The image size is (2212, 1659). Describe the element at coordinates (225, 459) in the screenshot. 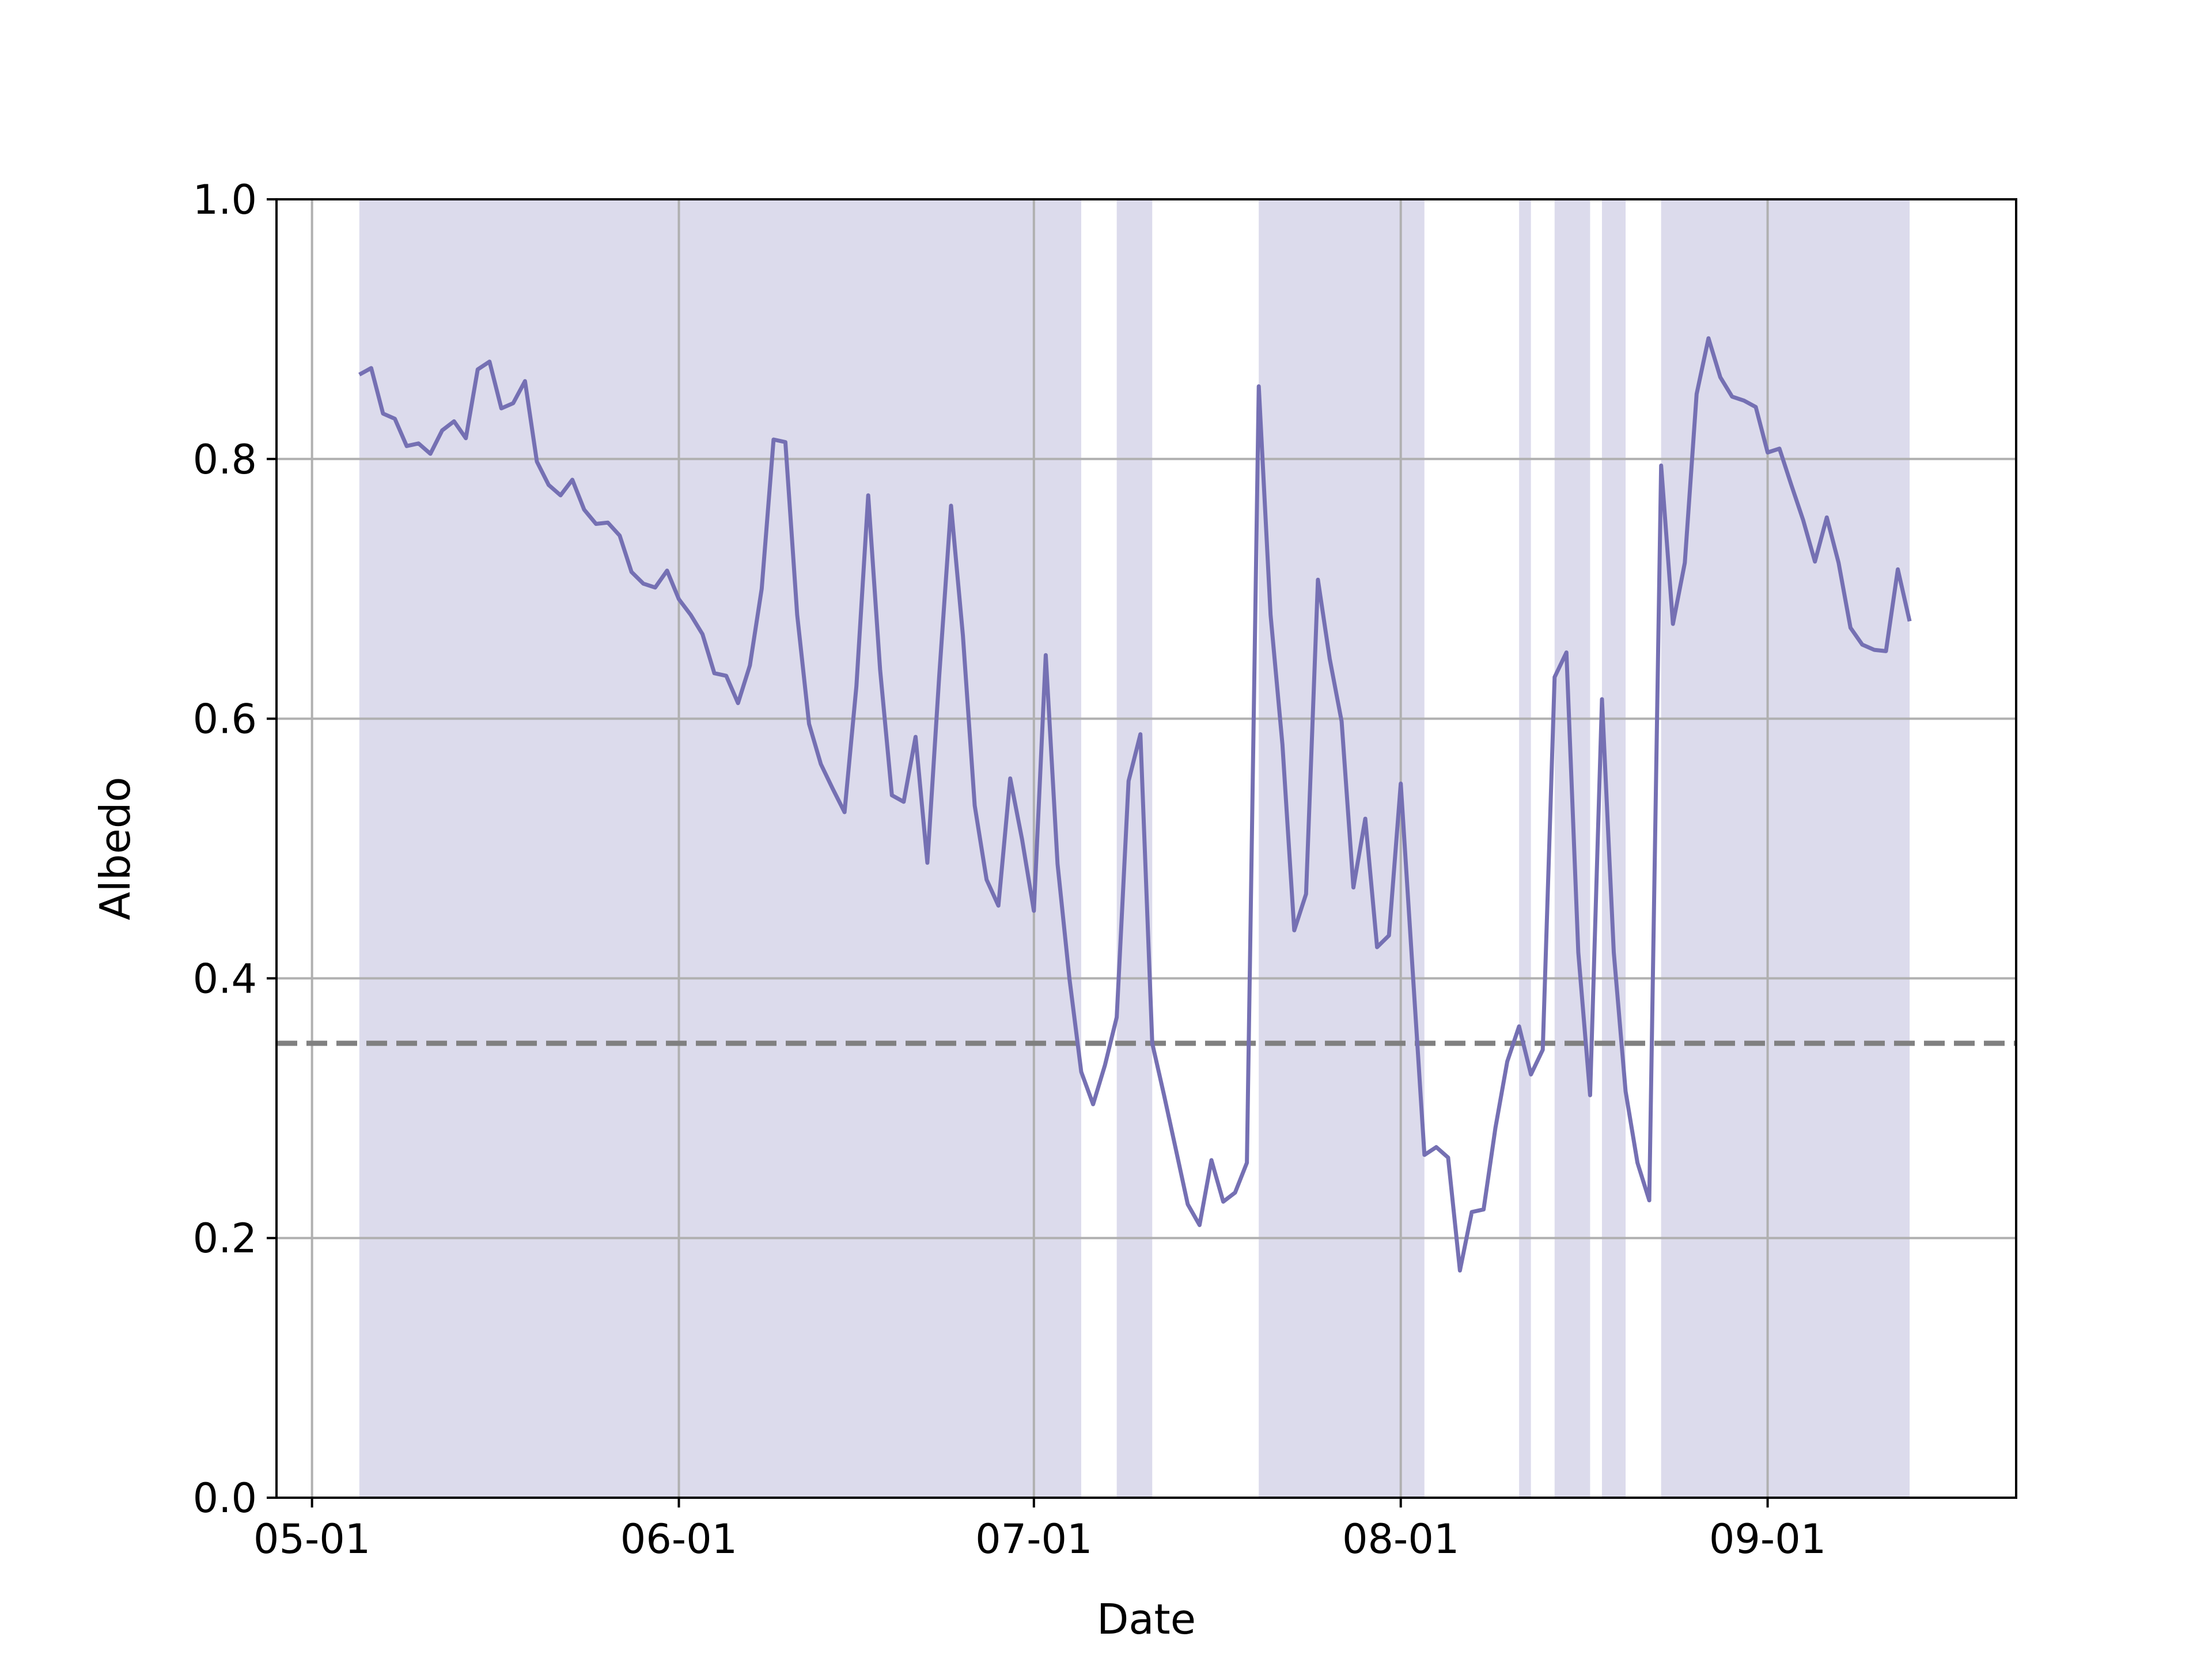

I see `y-tick-label-4: 0.8` at that location.